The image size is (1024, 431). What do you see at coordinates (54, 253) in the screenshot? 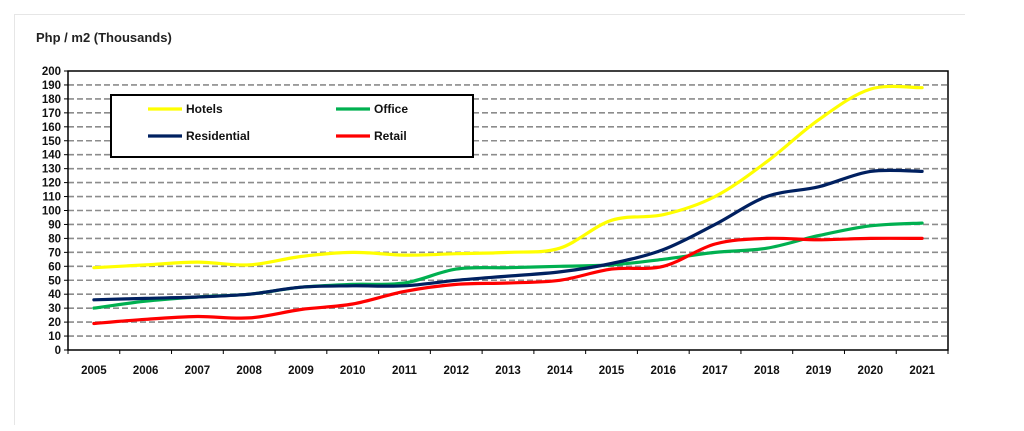
I see `y-tick-label: 70` at bounding box center [54, 253].